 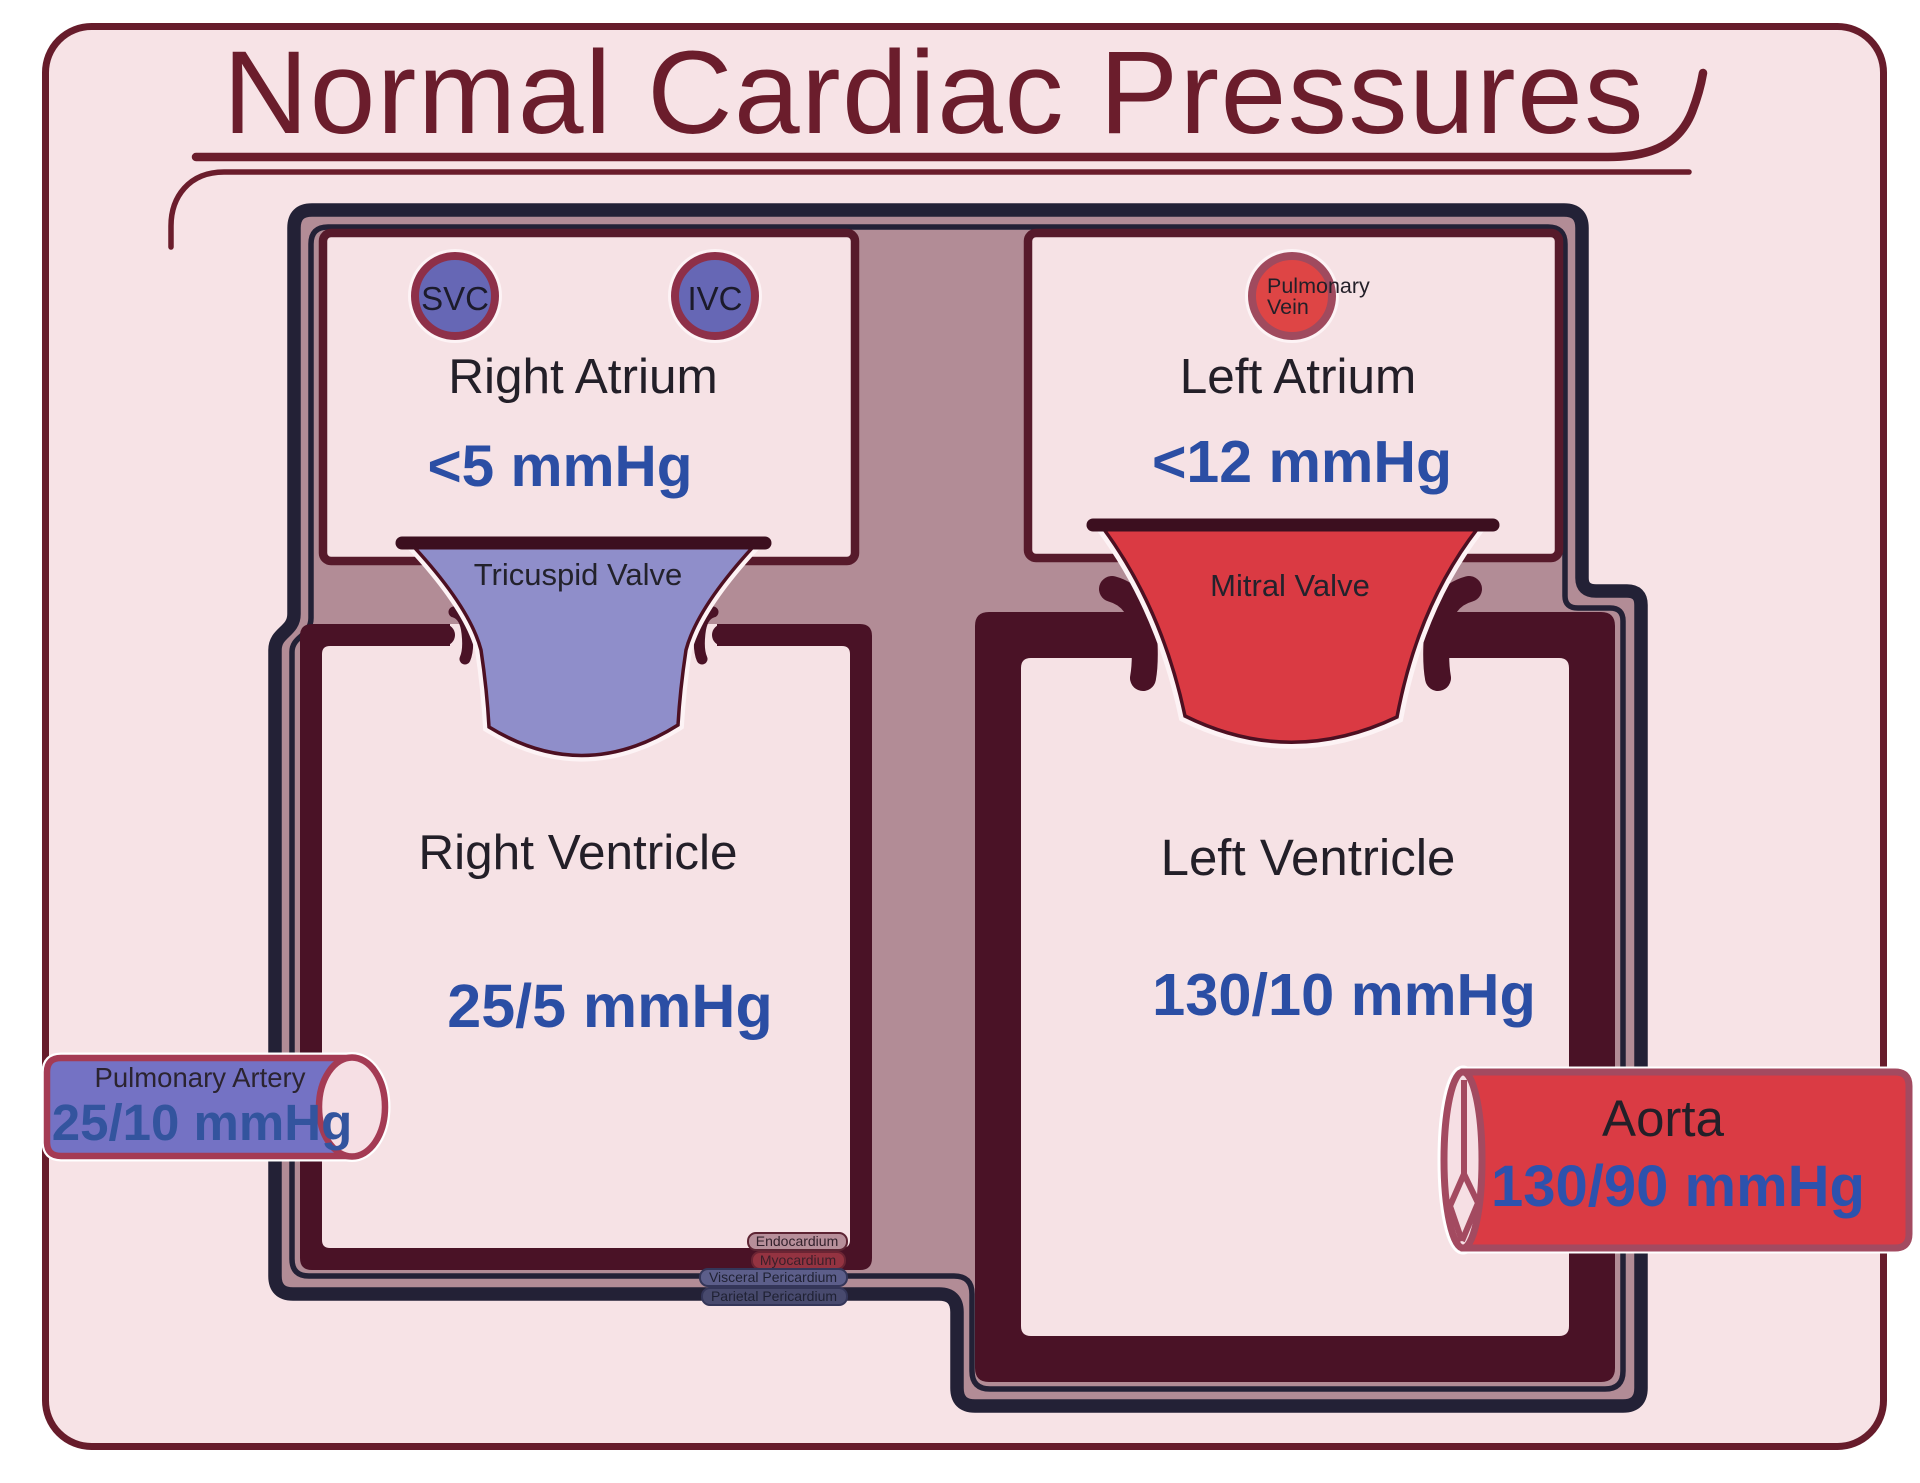 I want to click on svg-text: Pulmonary Artery, so click(x=200, y=1077).